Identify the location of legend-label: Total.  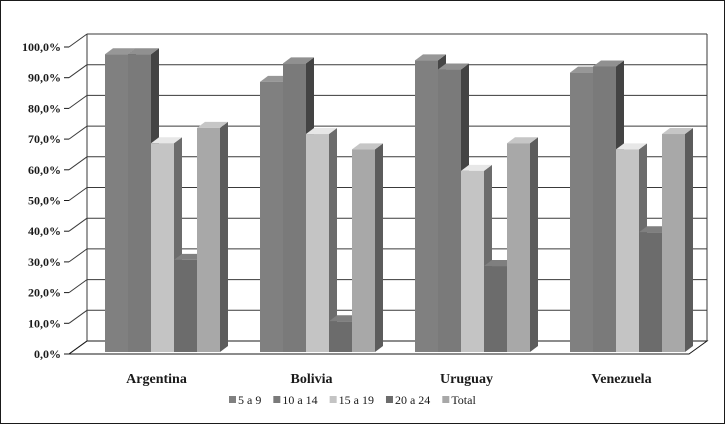
(463, 400).